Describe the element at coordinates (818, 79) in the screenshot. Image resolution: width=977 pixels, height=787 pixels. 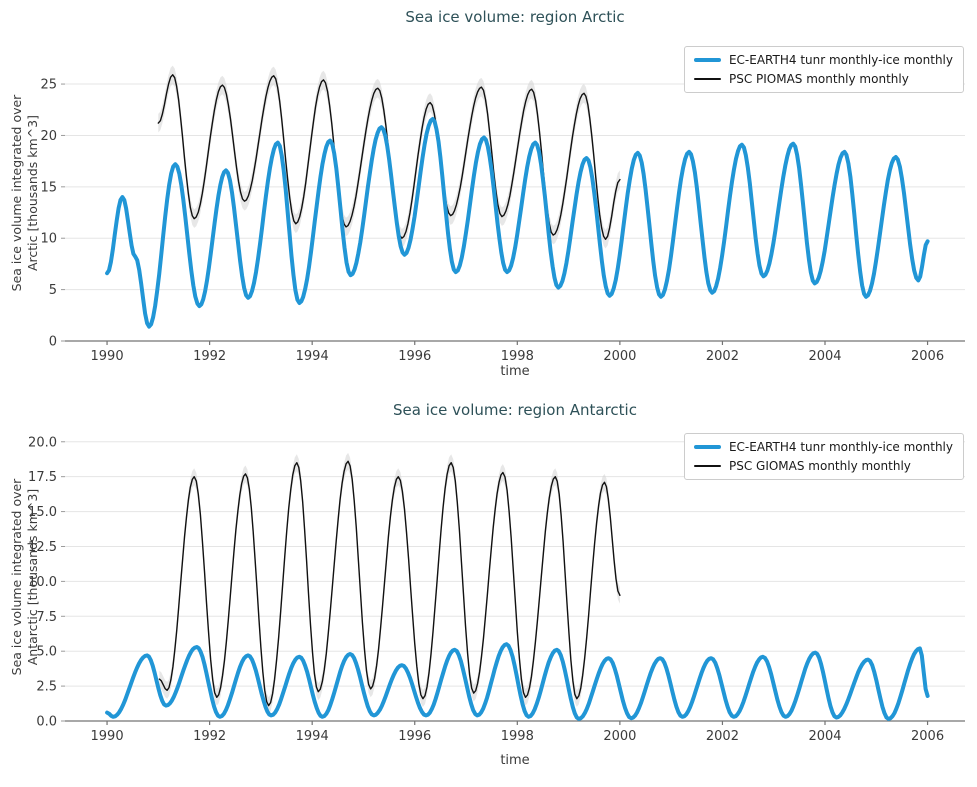
I see `legend-label: PSC PIOMAS monthly monthly` at that location.